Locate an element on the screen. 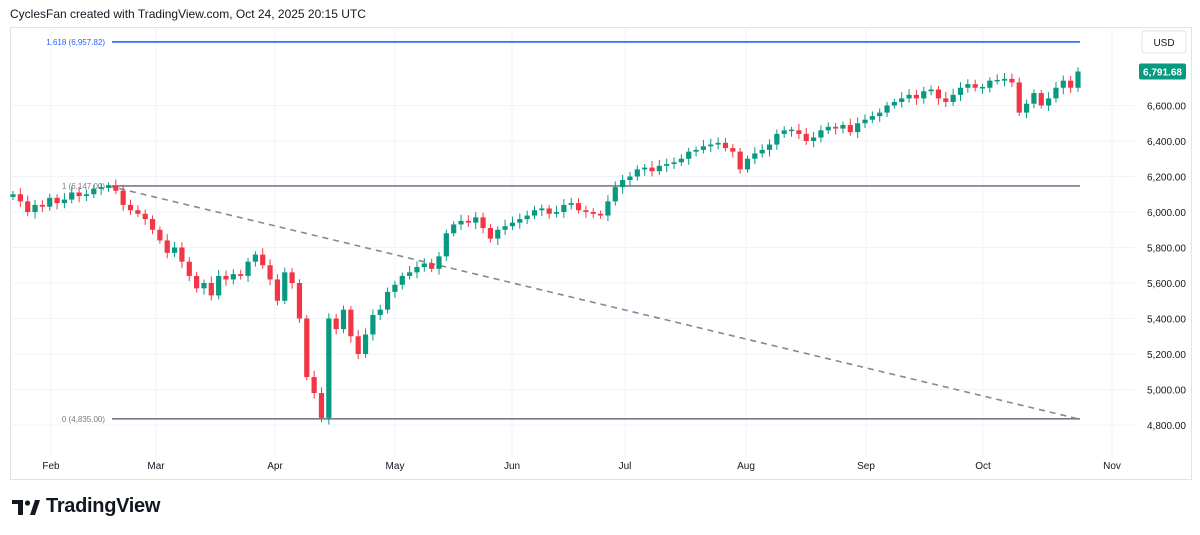 Image resolution: width=1200 pixels, height=535 pixels. currency-label: USD is located at coordinates (1163, 43).